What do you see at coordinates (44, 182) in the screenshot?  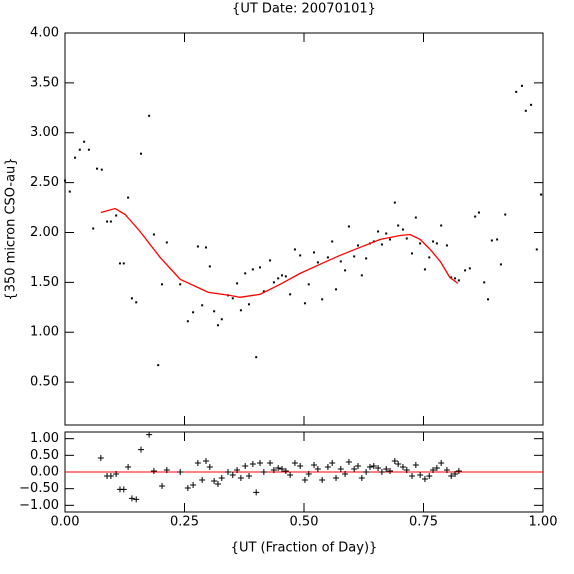 I see `y-tick-label: 2.50` at bounding box center [44, 182].